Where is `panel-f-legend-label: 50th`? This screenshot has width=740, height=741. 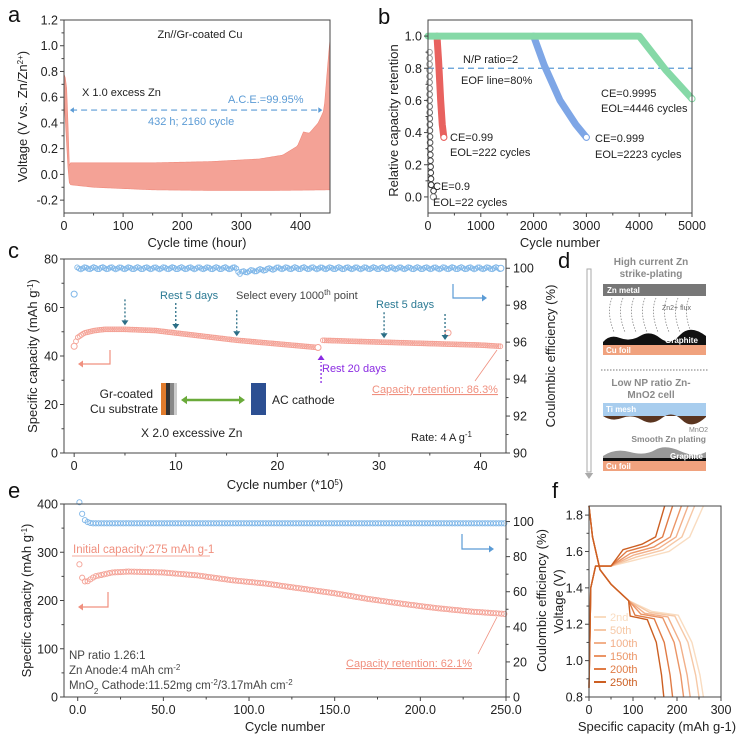 panel-f-legend-label: 50th is located at coordinates (620, 631).